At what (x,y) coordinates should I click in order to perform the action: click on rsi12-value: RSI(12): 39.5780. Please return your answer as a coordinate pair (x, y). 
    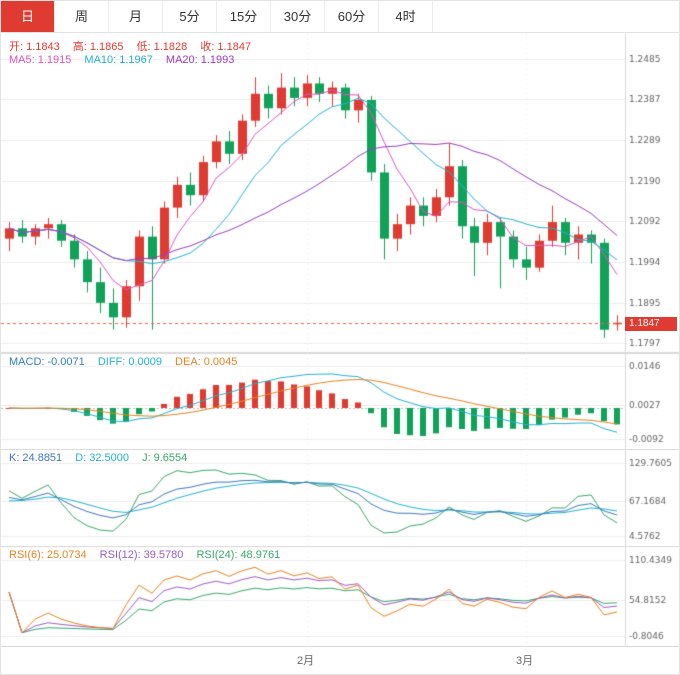
    Looking at the image, I should click on (141, 555).